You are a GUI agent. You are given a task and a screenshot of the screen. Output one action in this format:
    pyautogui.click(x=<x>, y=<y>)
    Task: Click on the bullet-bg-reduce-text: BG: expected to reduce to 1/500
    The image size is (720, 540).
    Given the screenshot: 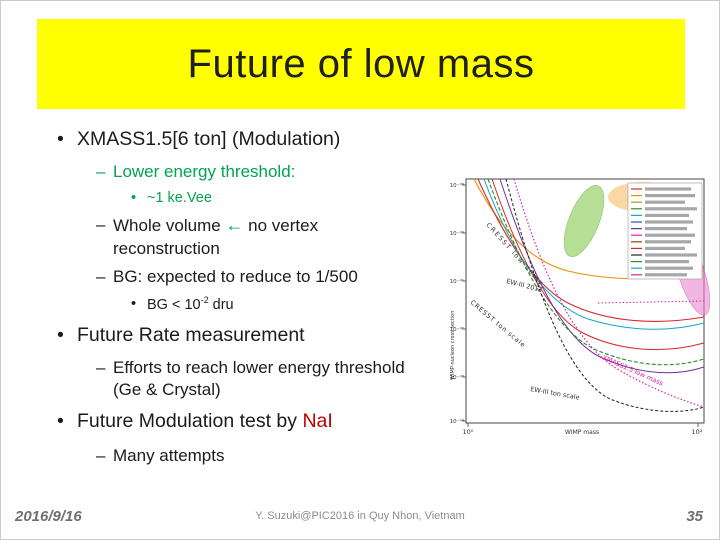 What is the action you would take?
    pyautogui.click(x=235, y=277)
    